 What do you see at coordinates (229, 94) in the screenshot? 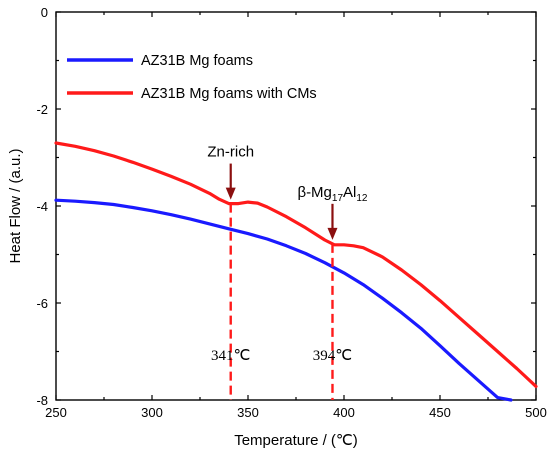
I see `legend-label-2: AZ31B Mg foams with CMs` at bounding box center [229, 94].